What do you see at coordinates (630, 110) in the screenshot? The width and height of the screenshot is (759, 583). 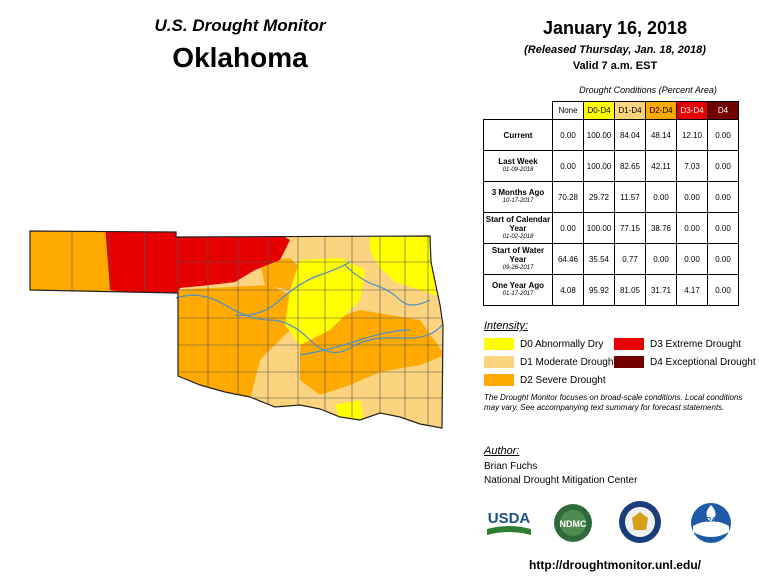 I see `col-header: D1-D4` at bounding box center [630, 110].